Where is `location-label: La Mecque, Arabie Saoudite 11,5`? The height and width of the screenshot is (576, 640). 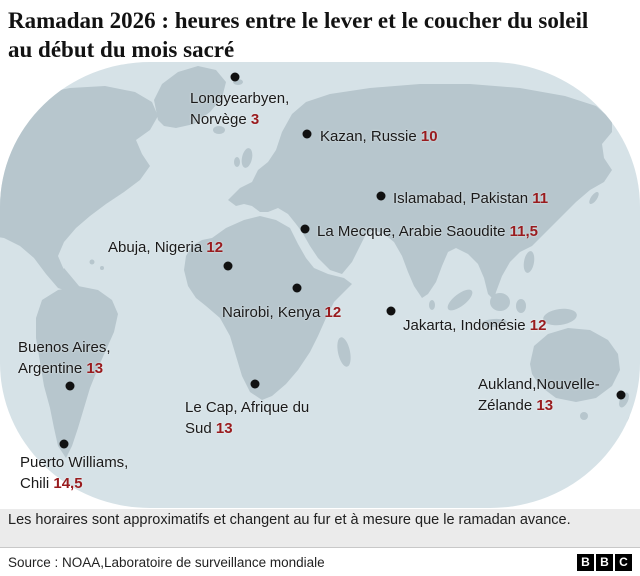 location-label: La Mecque, Arabie Saoudite 11,5 is located at coordinates (427, 231).